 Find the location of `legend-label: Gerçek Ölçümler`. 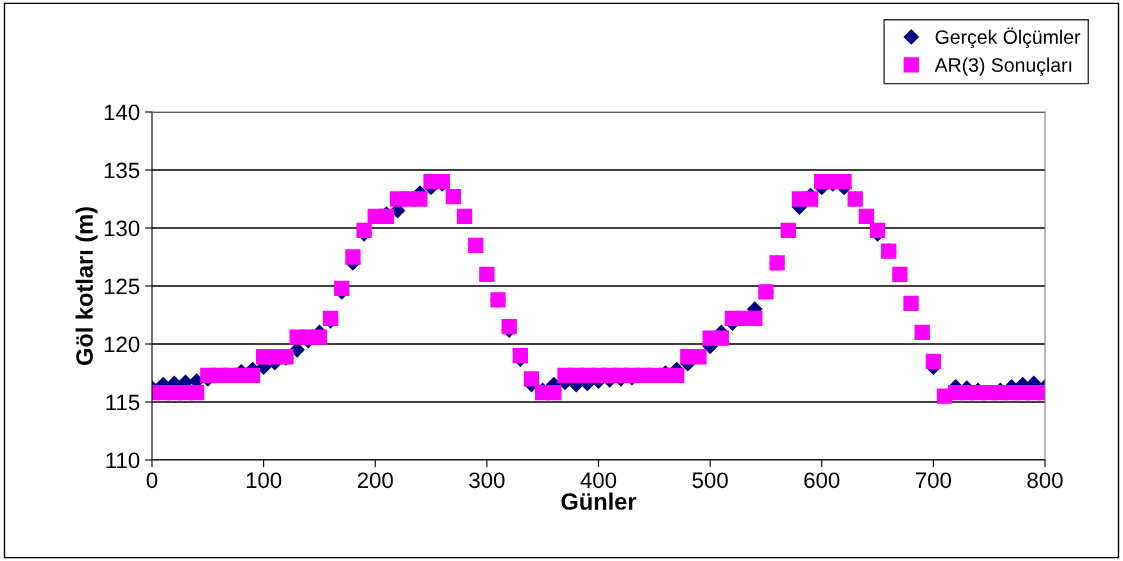

legend-label: Gerçek Ölçümler is located at coordinates (1008, 37).